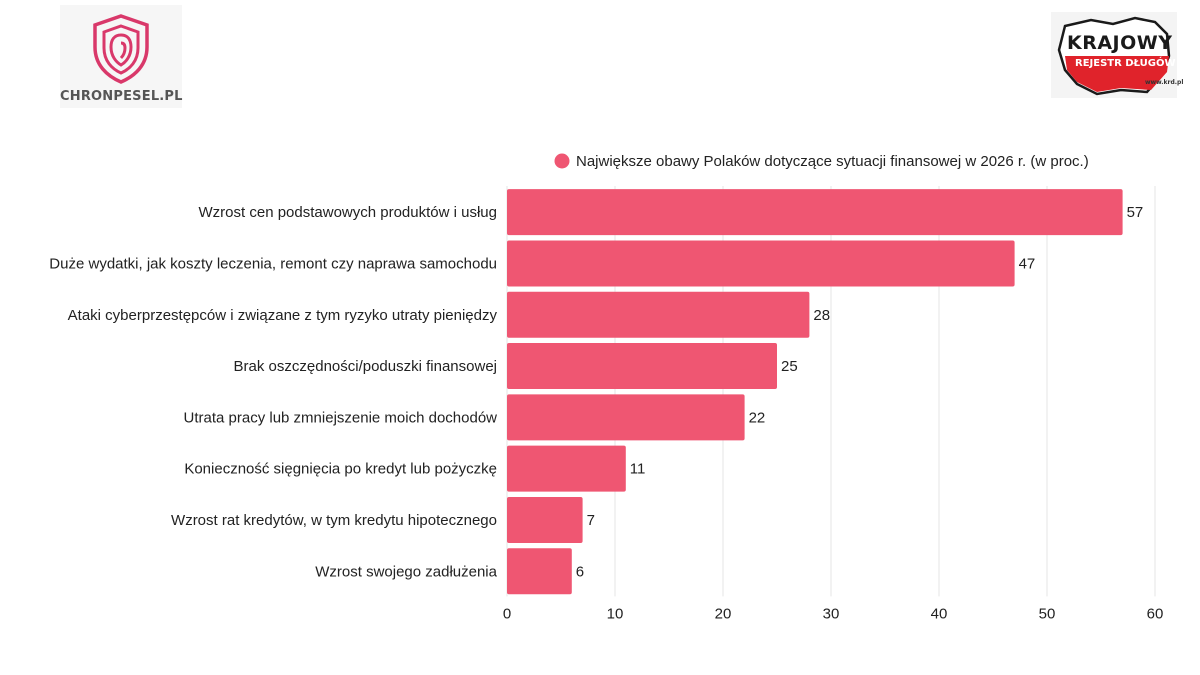 The width and height of the screenshot is (1200, 675). What do you see at coordinates (939, 613) in the screenshot?
I see `x-tick-label-40: 40` at bounding box center [939, 613].